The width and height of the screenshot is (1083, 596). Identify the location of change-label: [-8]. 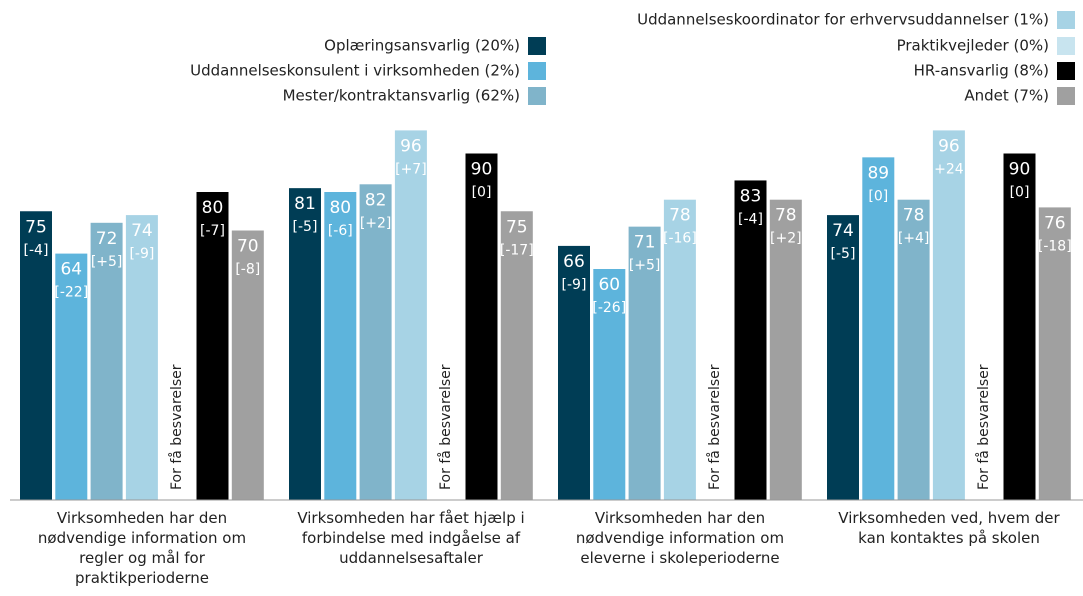
(247, 270).